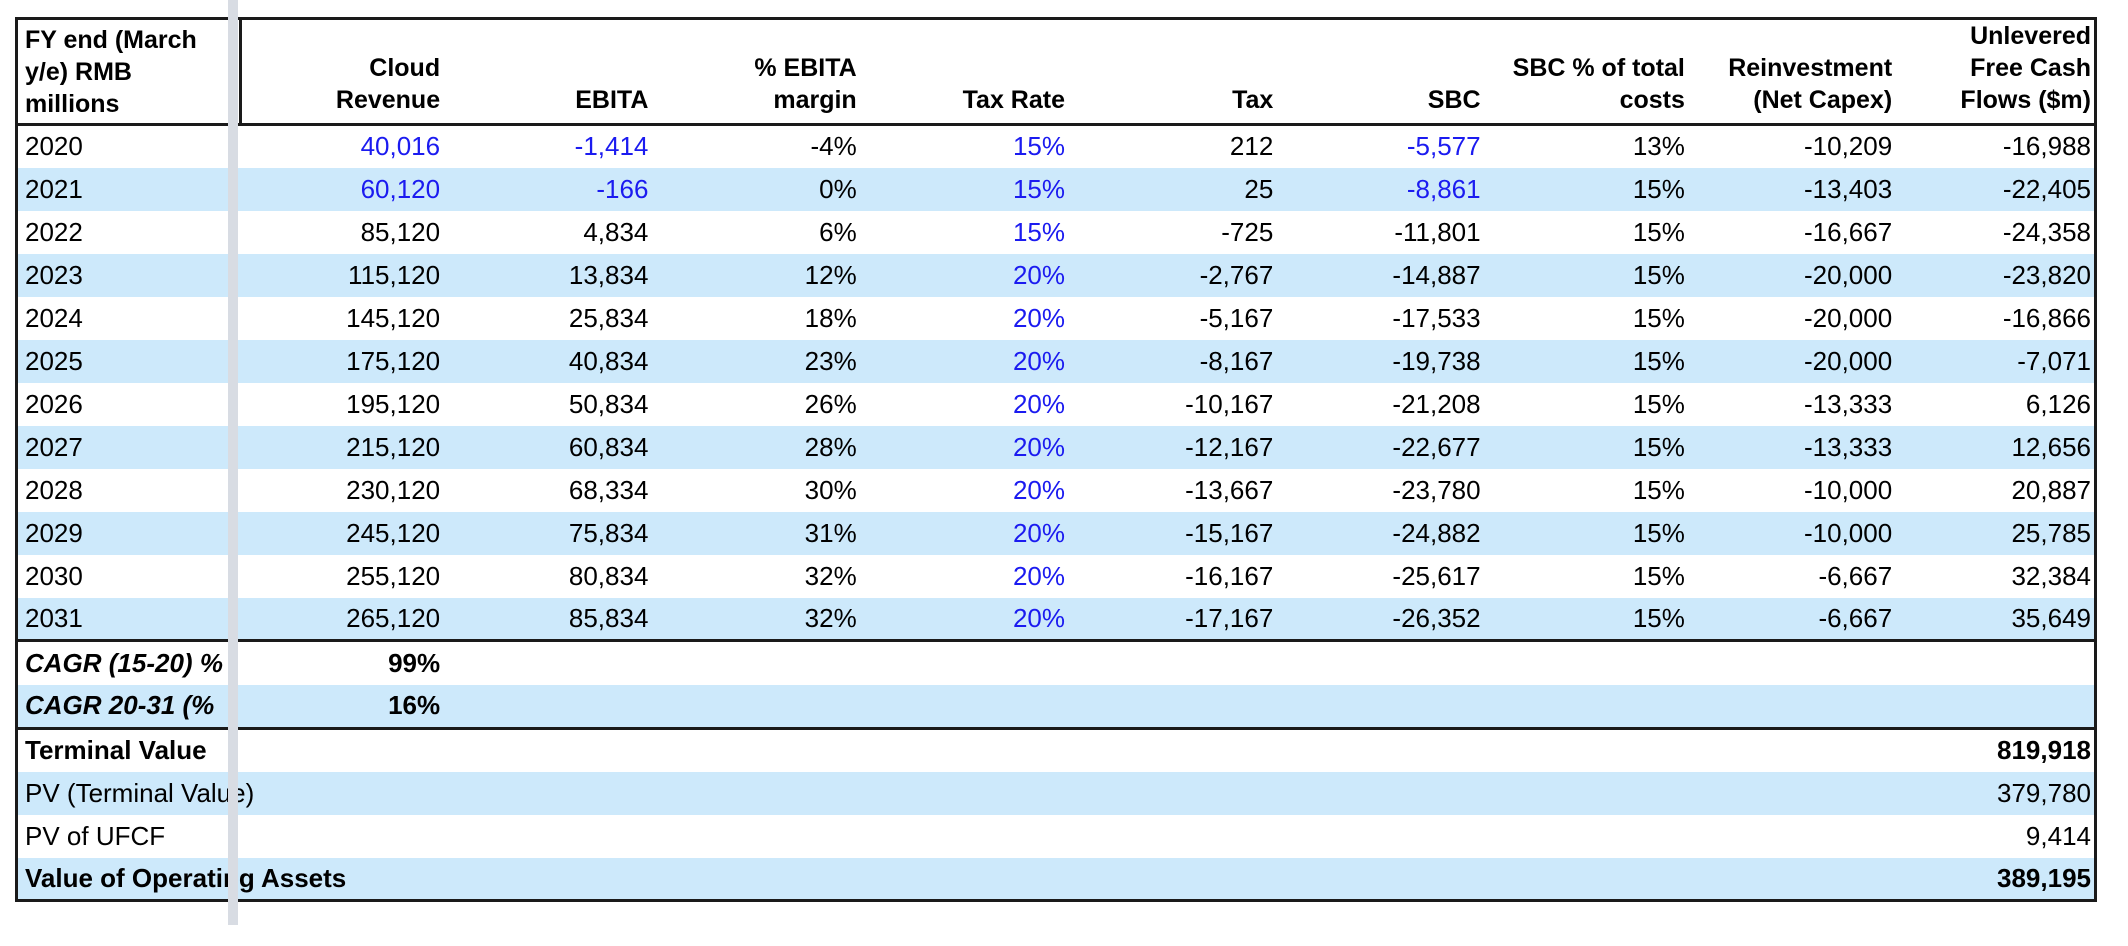 Image resolution: width=2128 pixels, height=946 pixels. Describe the element at coordinates (766, 533) in the screenshot. I see `value-cell: 31%` at that location.